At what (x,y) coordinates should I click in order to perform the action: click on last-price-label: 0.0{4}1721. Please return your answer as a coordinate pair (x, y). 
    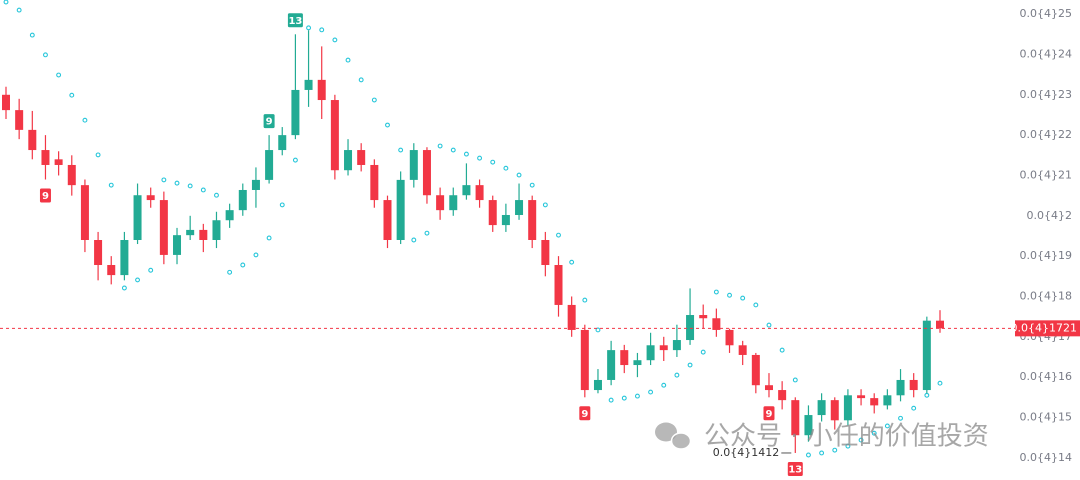
    Looking at the image, I should click on (1044, 327).